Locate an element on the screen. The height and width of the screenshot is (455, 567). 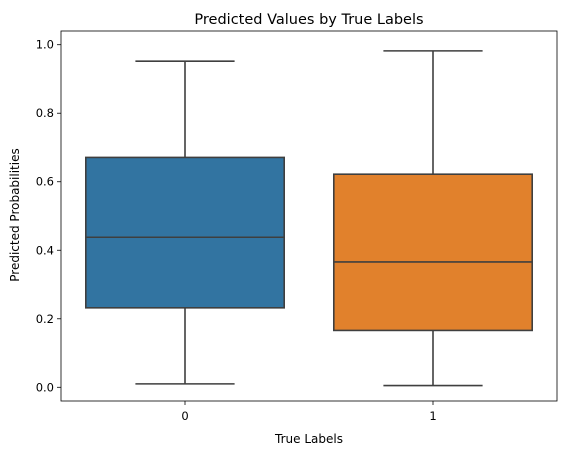
x-axis-label: True Labels is located at coordinates (308, 439).